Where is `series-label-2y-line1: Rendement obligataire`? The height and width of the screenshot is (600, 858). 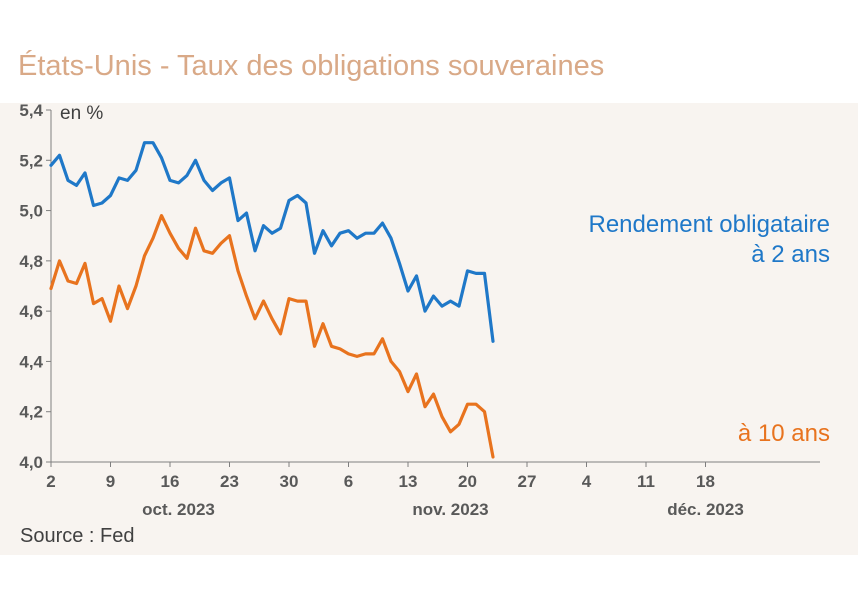
series-label-2y-line1: Rendement obligataire is located at coordinates (710, 224).